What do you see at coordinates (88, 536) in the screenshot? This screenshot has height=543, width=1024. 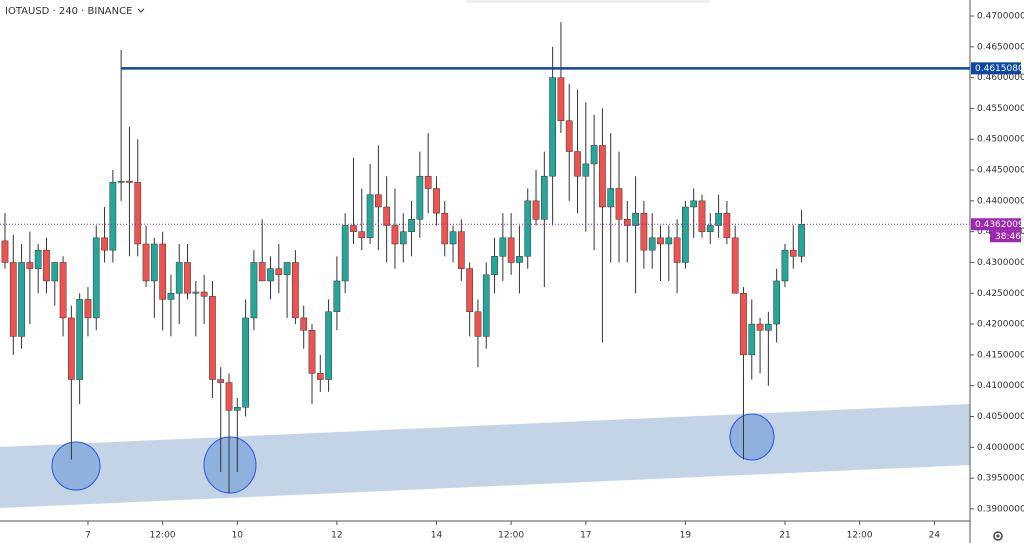 I see `x-tick-label: 7` at bounding box center [88, 536].